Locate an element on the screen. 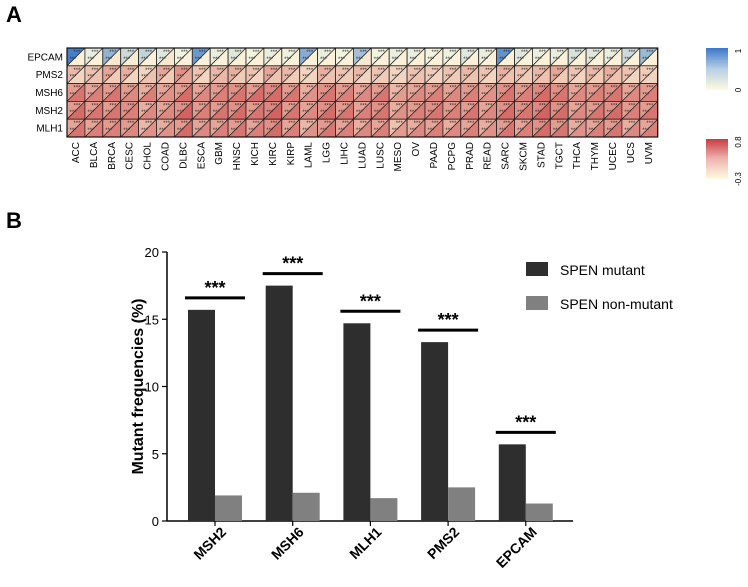 The image size is (748, 587). x-tick-label: EPCAM is located at coordinates (516, 547).